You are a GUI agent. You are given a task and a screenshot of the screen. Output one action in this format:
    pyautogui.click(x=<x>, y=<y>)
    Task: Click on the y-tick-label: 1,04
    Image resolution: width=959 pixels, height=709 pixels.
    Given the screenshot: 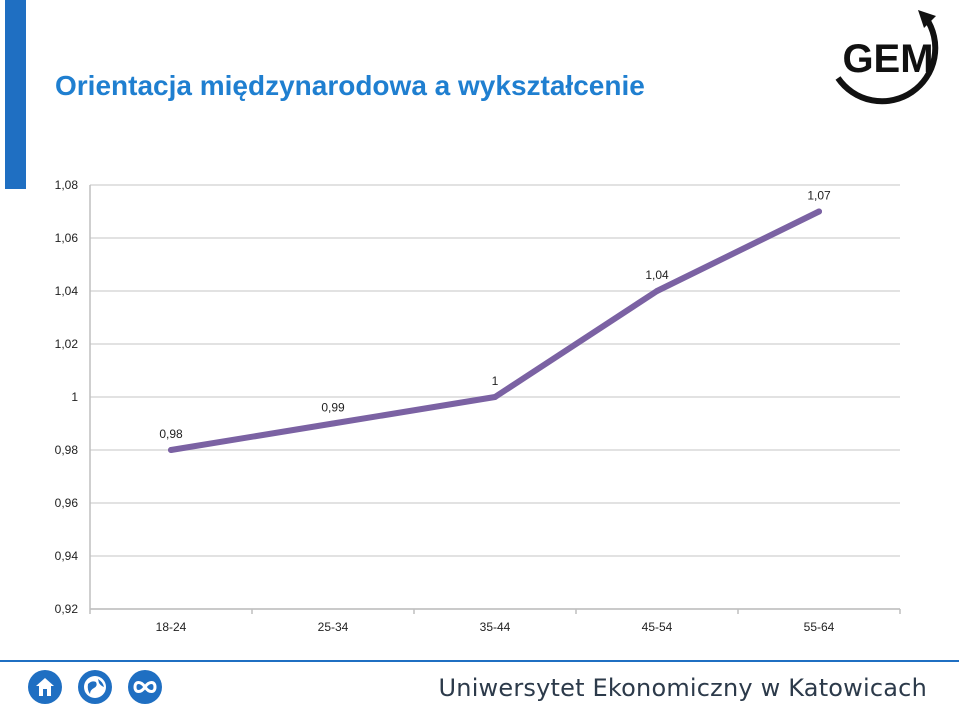 What is the action you would take?
    pyautogui.click(x=67, y=291)
    